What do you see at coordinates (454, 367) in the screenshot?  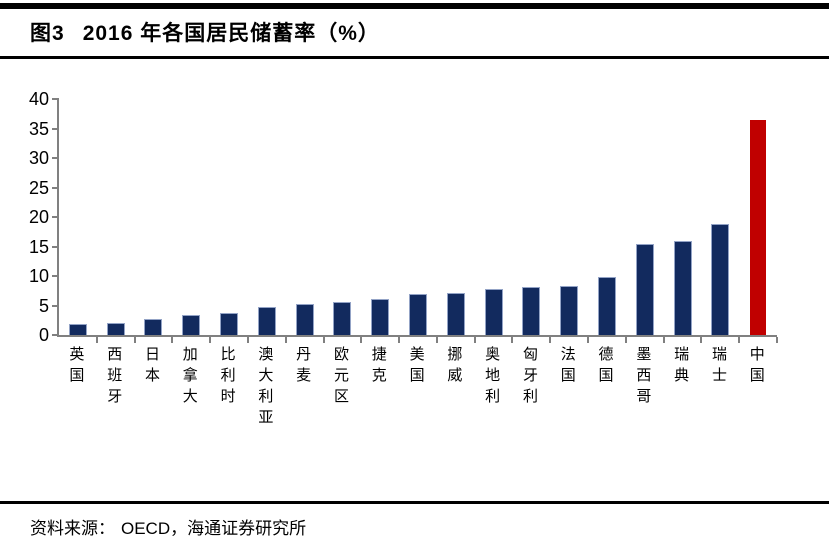 I see `x-axis-tick-label: 挪威` at bounding box center [454, 367].